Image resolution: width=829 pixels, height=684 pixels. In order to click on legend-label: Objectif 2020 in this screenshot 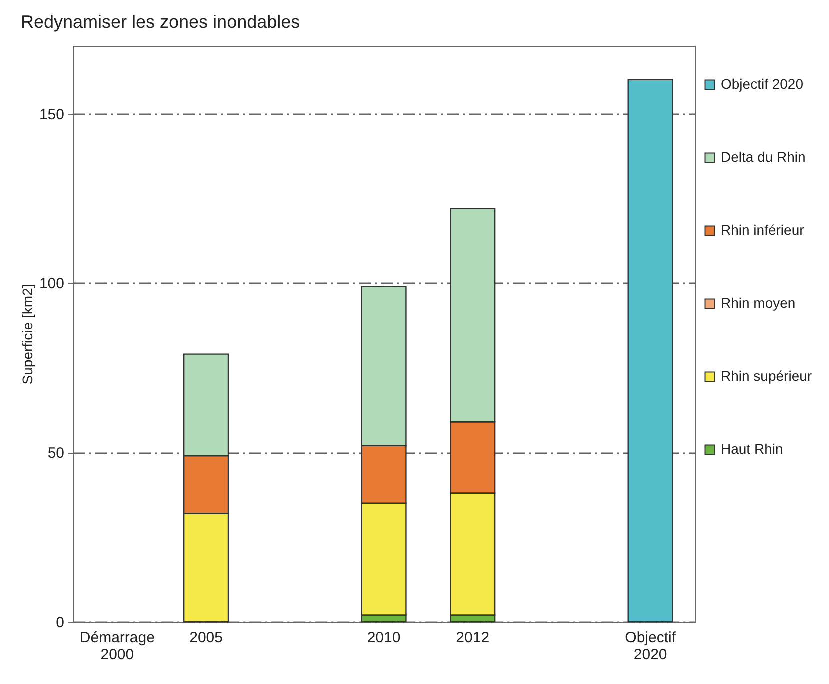, I will do `click(762, 84)`.